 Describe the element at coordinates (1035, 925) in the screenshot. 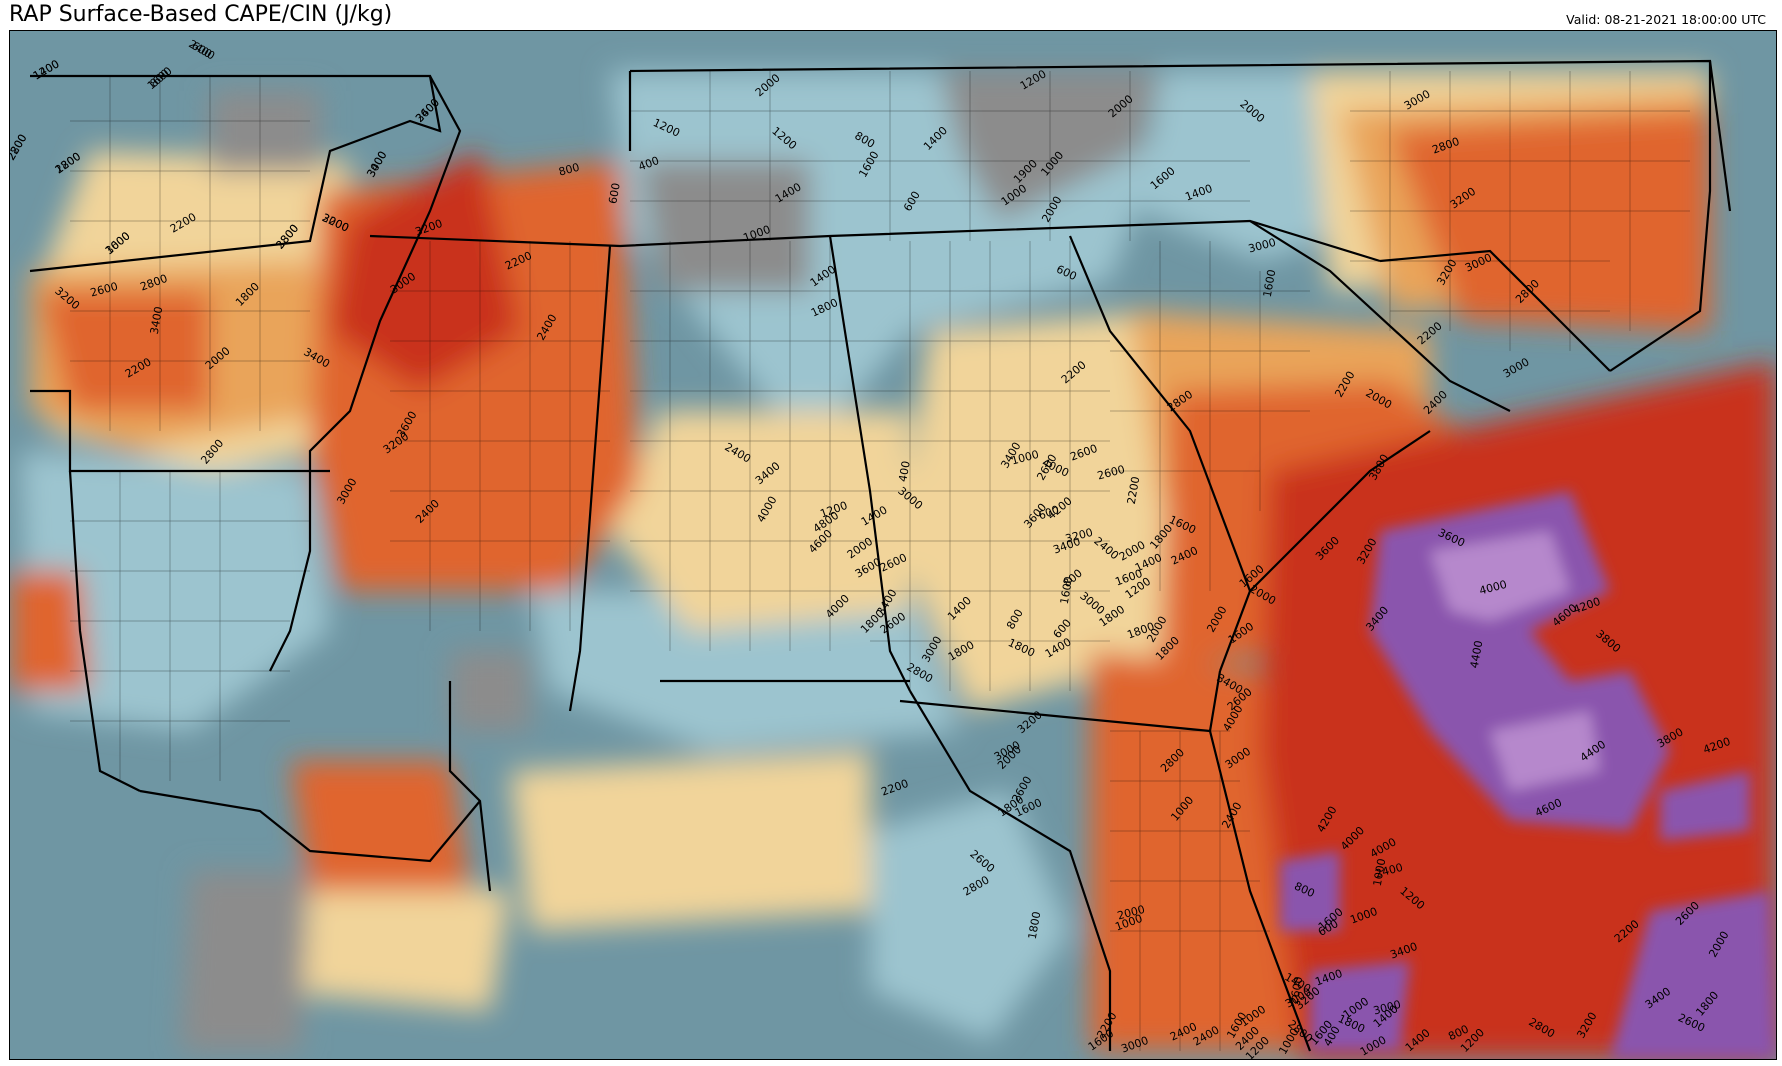

I see `contour-label: 1800` at that location.